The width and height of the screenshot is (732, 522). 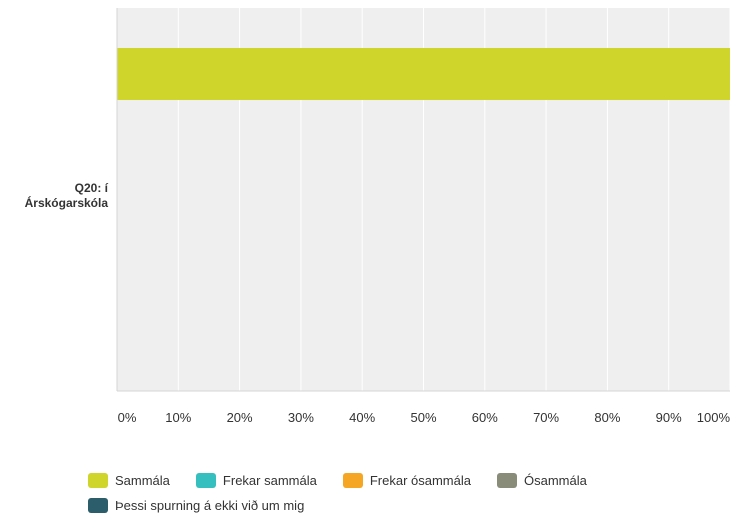 What do you see at coordinates (669, 417) in the screenshot?
I see `x-tick-label: 90%` at bounding box center [669, 417].